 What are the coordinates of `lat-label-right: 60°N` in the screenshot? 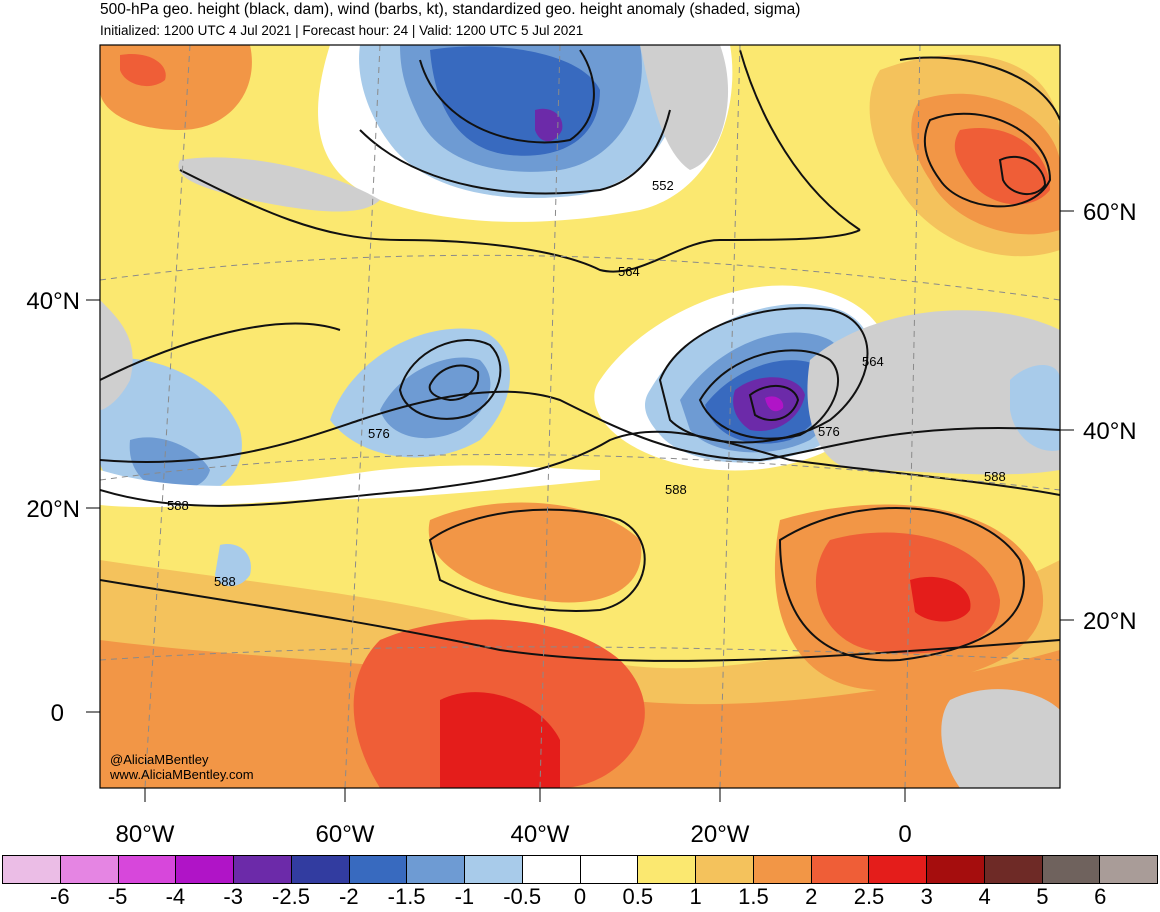 It's located at (1110, 212).